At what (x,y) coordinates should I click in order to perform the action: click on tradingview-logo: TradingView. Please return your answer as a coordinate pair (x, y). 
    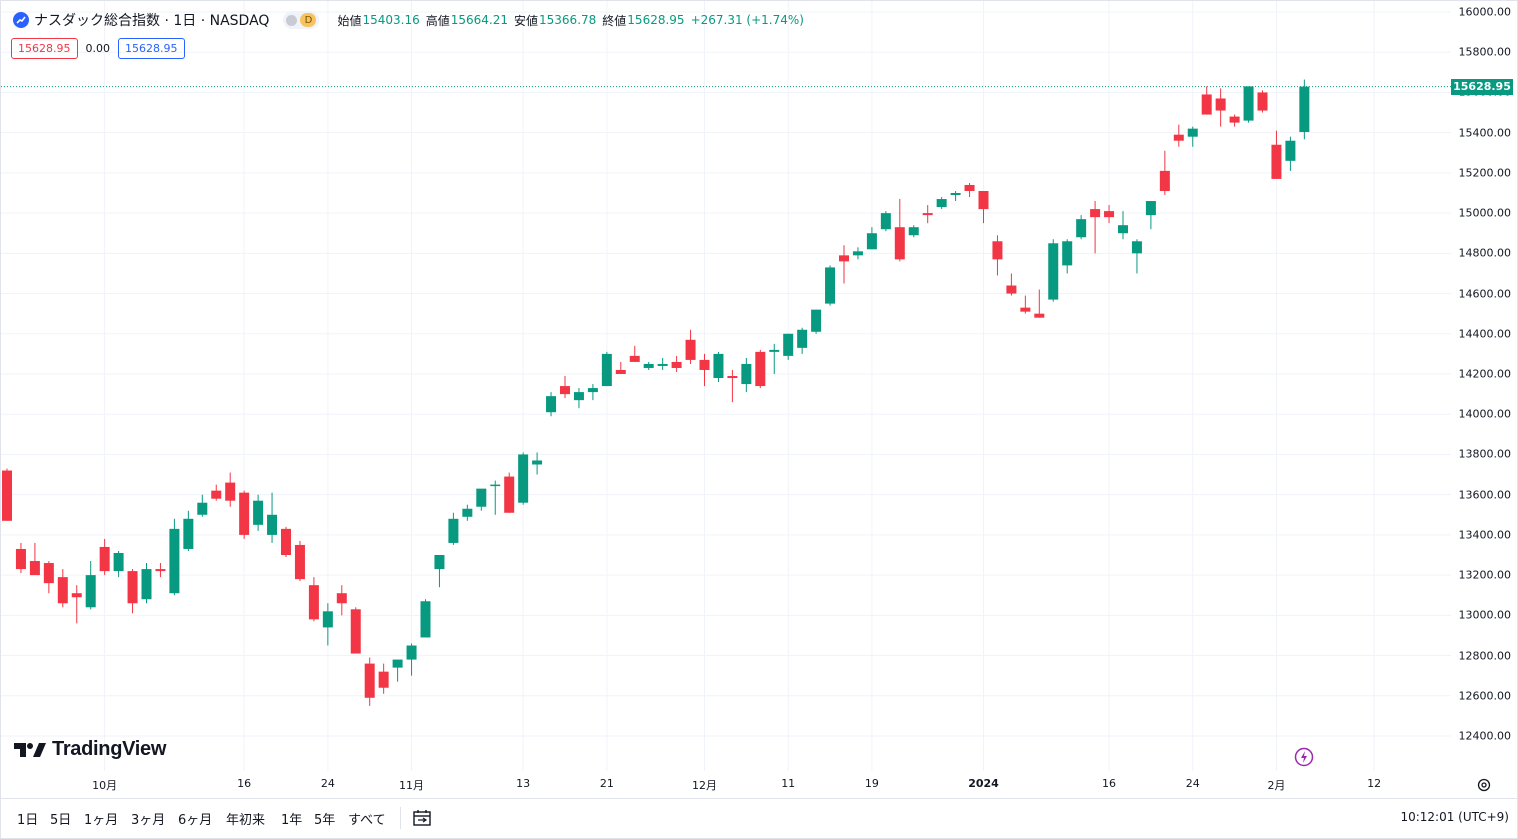
    Looking at the image, I should click on (90, 749).